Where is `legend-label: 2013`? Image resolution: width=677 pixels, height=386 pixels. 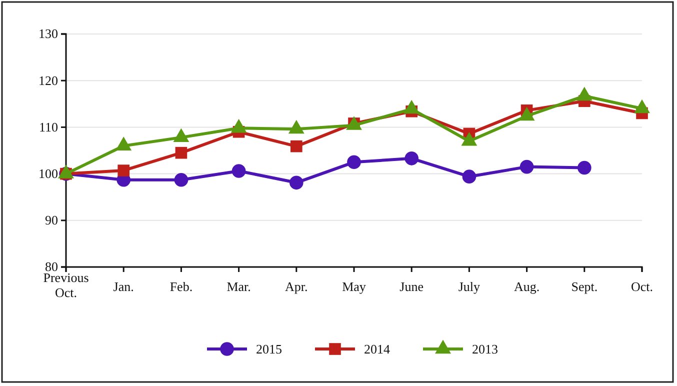
legend-label: 2013 is located at coordinates (485, 349).